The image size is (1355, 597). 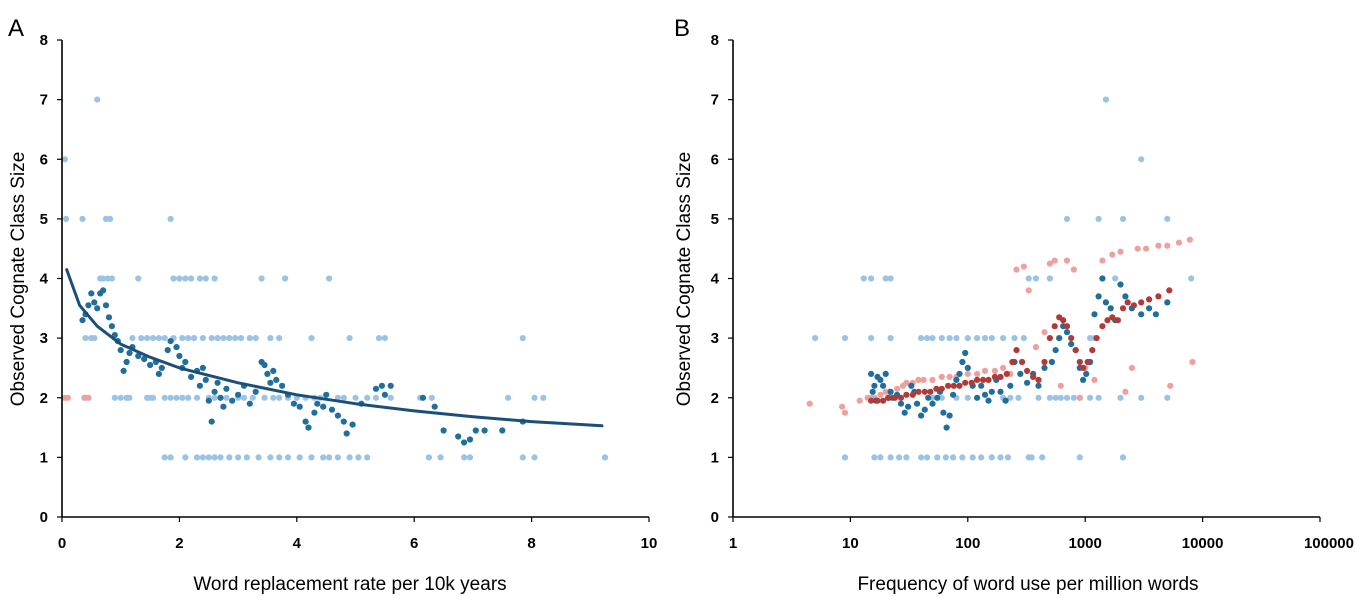 What do you see at coordinates (44, 338) in the screenshot?
I see `panel-a-y-tick-label: 3` at bounding box center [44, 338].